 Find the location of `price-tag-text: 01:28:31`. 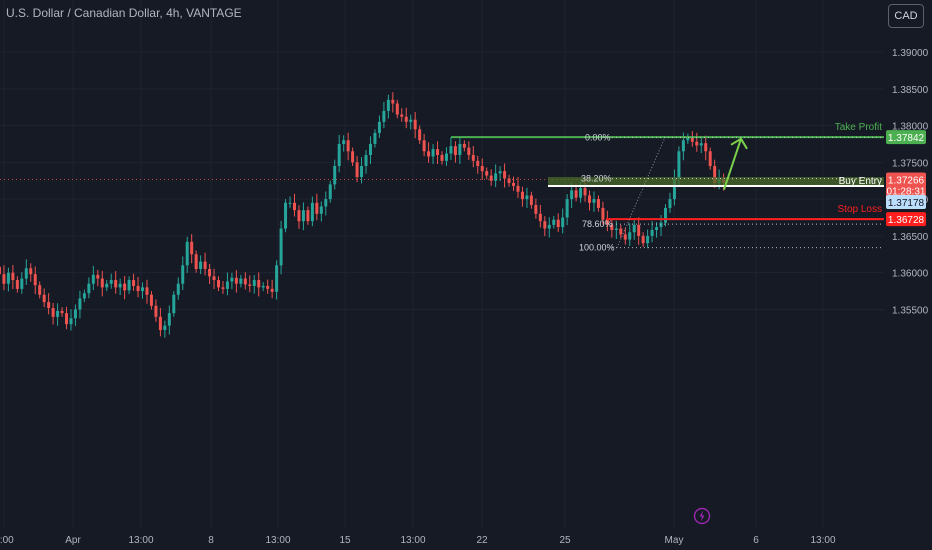

price-tag-text: 01:28:31 is located at coordinates (906, 192).